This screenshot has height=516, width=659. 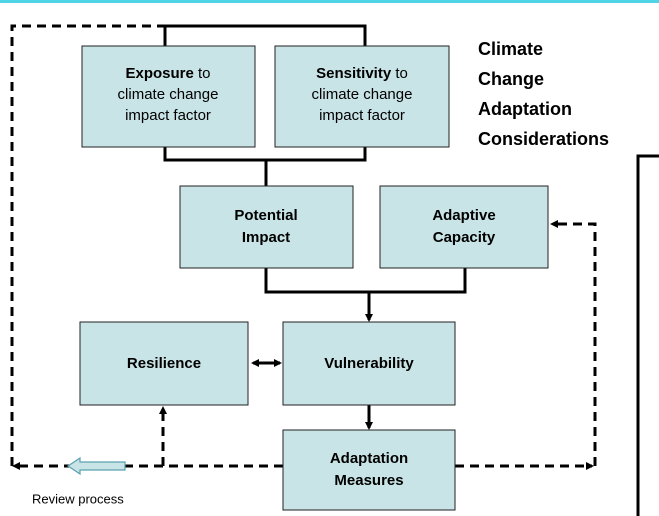 I want to click on top-band, so click(x=329, y=1).